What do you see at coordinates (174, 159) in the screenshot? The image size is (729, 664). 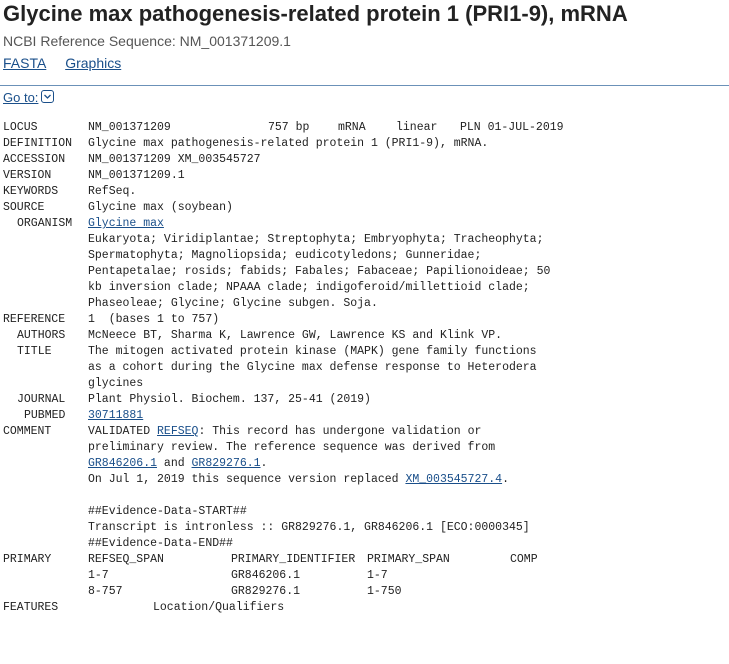 I see `accession-value: NM_001371209 XM_003545727` at bounding box center [174, 159].